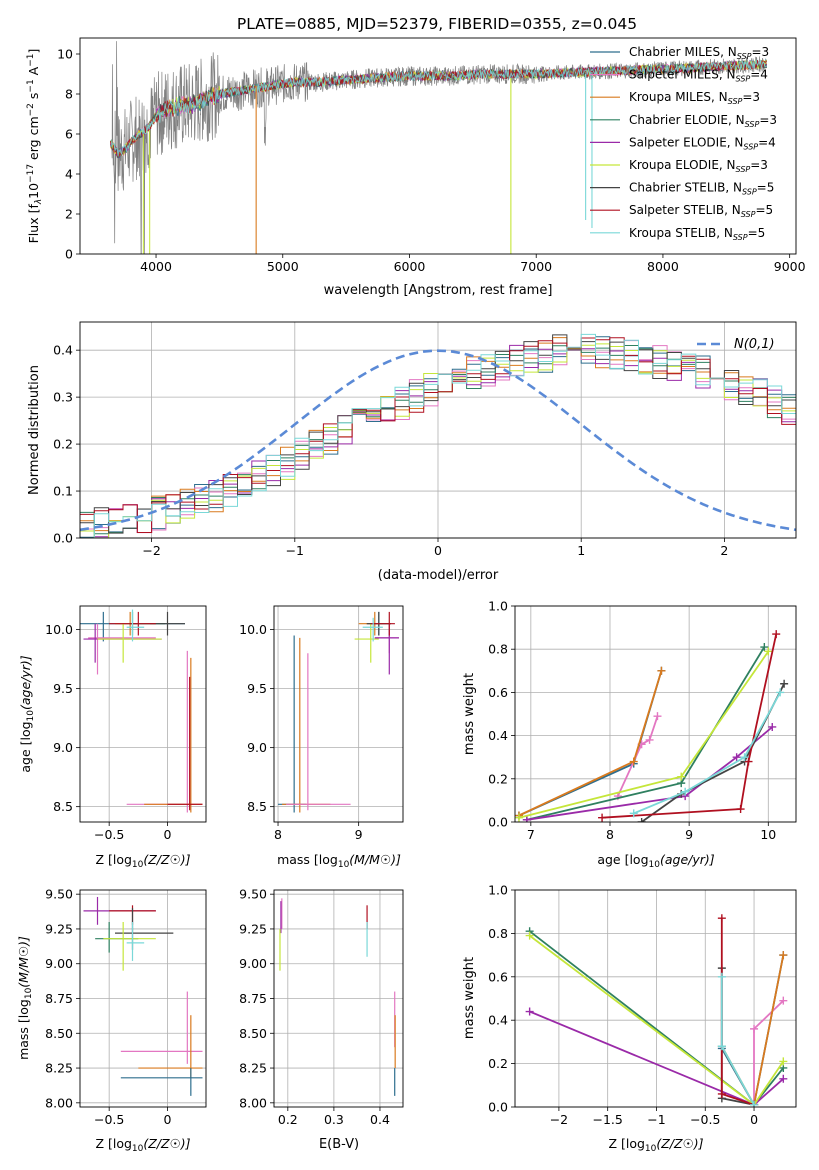 The width and height of the screenshot is (819, 1170). What do you see at coordinates (59, 894) in the screenshot?
I see `y-tick-label: 9.50` at bounding box center [59, 894].